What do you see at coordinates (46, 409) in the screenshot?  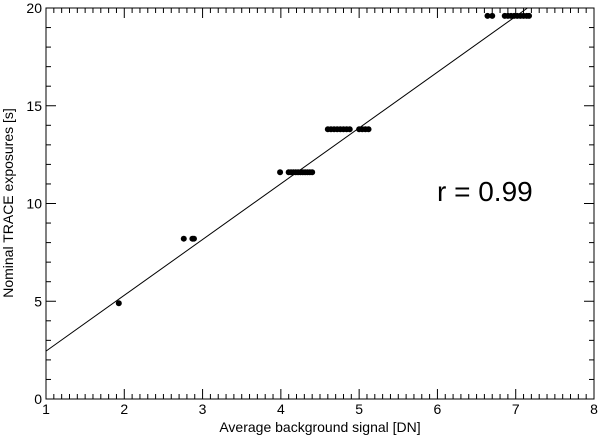 I see `x-tick-label: 1` at bounding box center [46, 409].